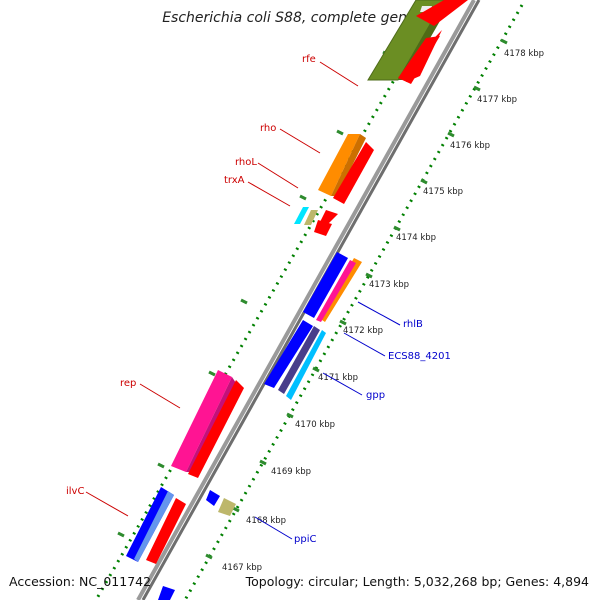 This screenshot has width=600, height=600. I want to click on gene-rho, so click(339, 165).